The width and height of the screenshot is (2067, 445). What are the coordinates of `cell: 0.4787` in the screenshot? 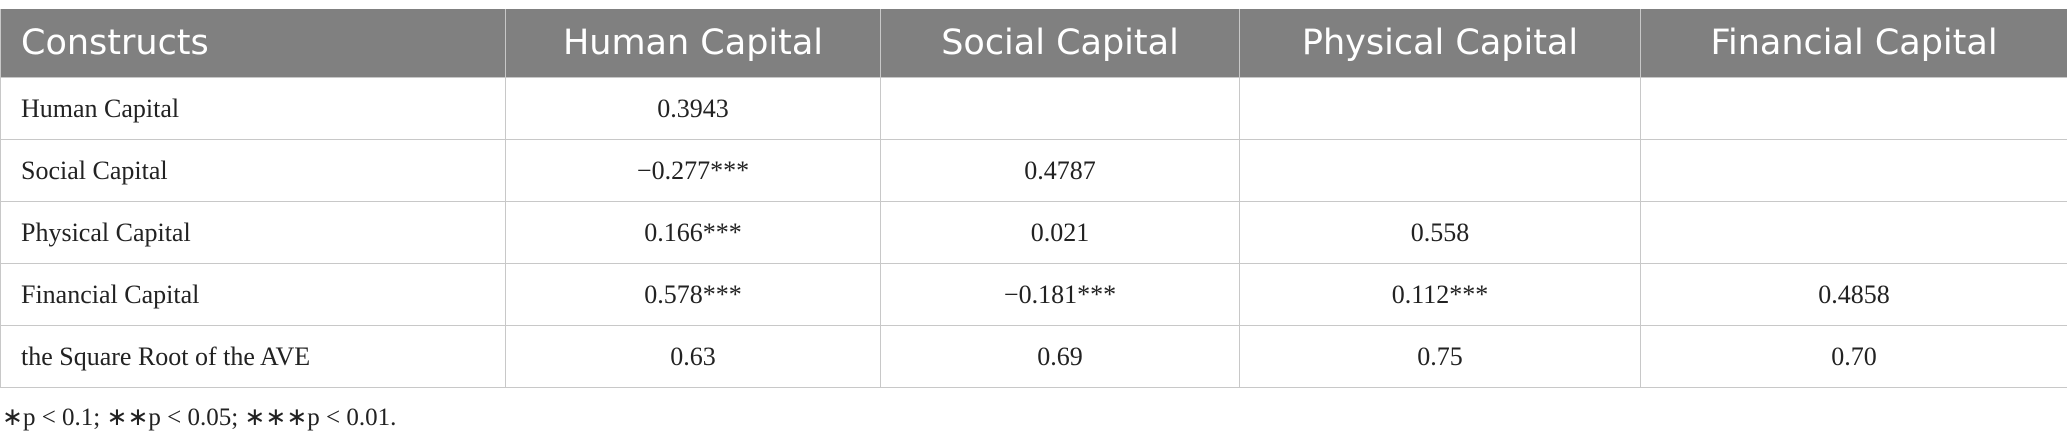 It's located at (1060, 170).